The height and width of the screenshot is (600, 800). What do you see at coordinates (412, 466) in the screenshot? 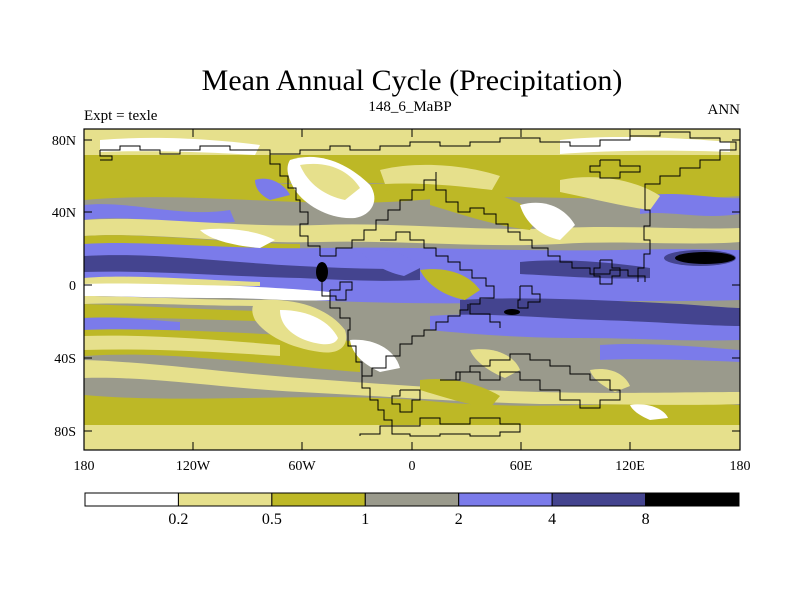
I see `lon-label-0: 0` at bounding box center [412, 466].